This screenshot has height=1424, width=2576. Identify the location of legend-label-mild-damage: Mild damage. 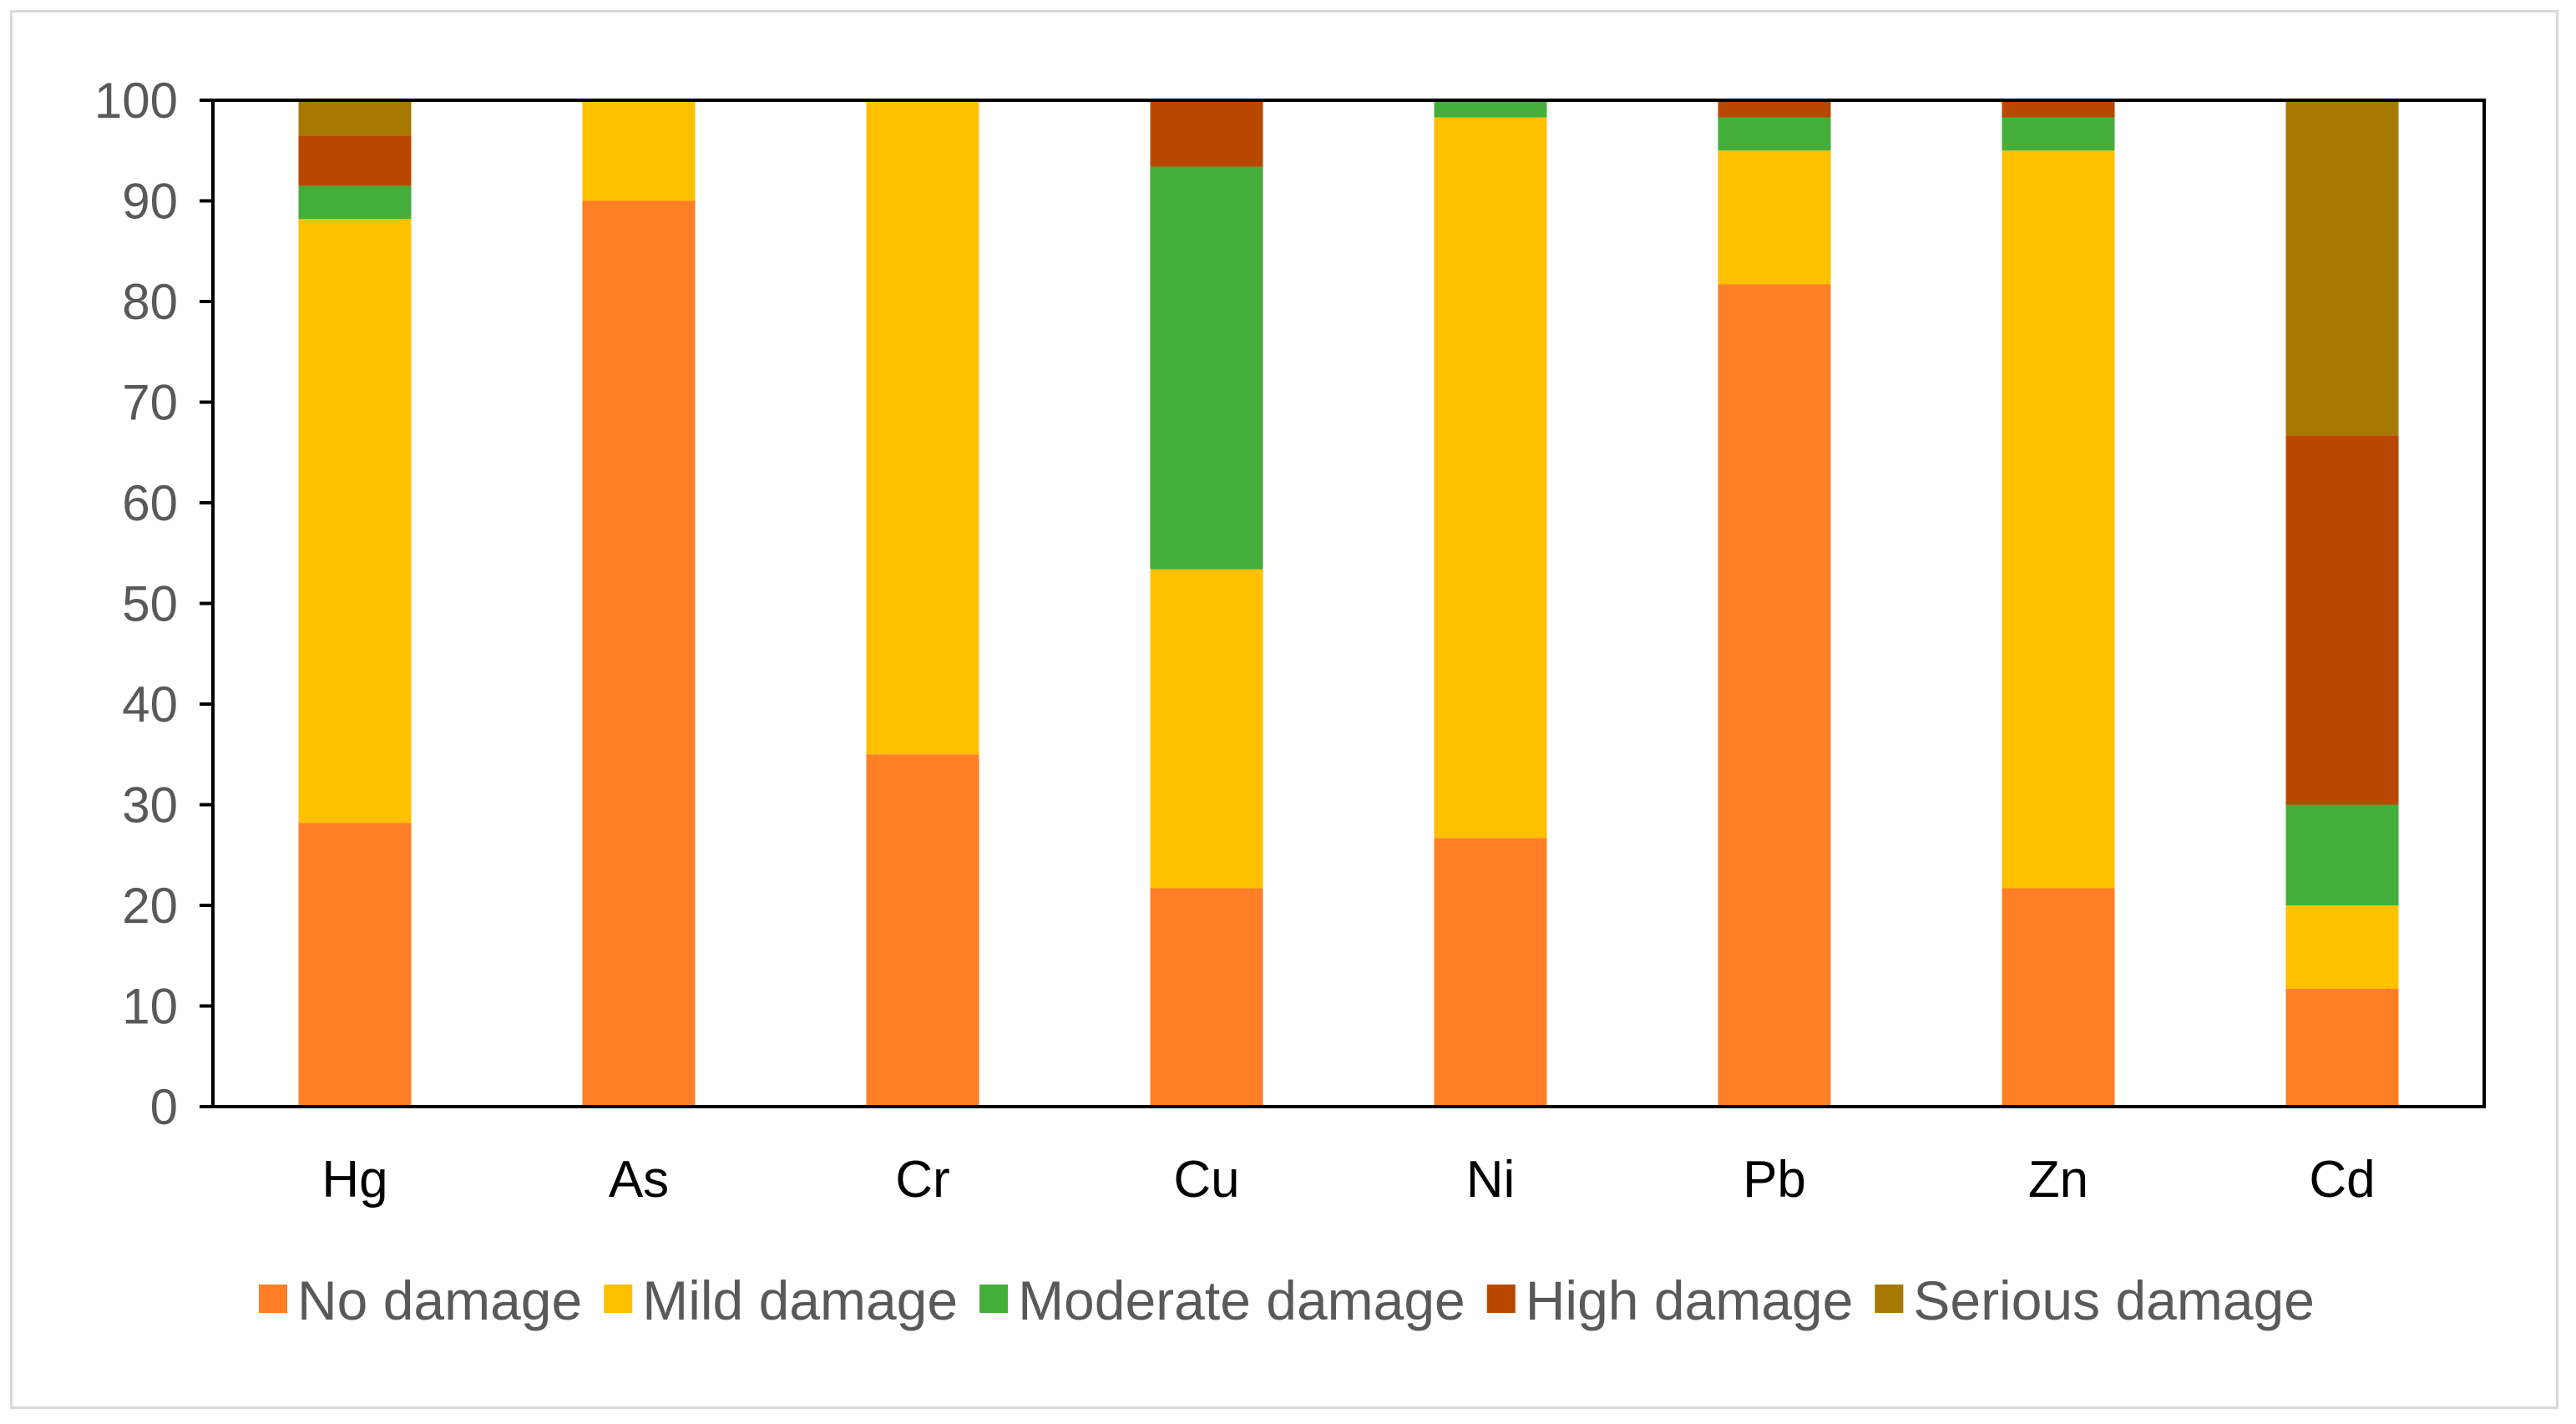
(800, 1300).